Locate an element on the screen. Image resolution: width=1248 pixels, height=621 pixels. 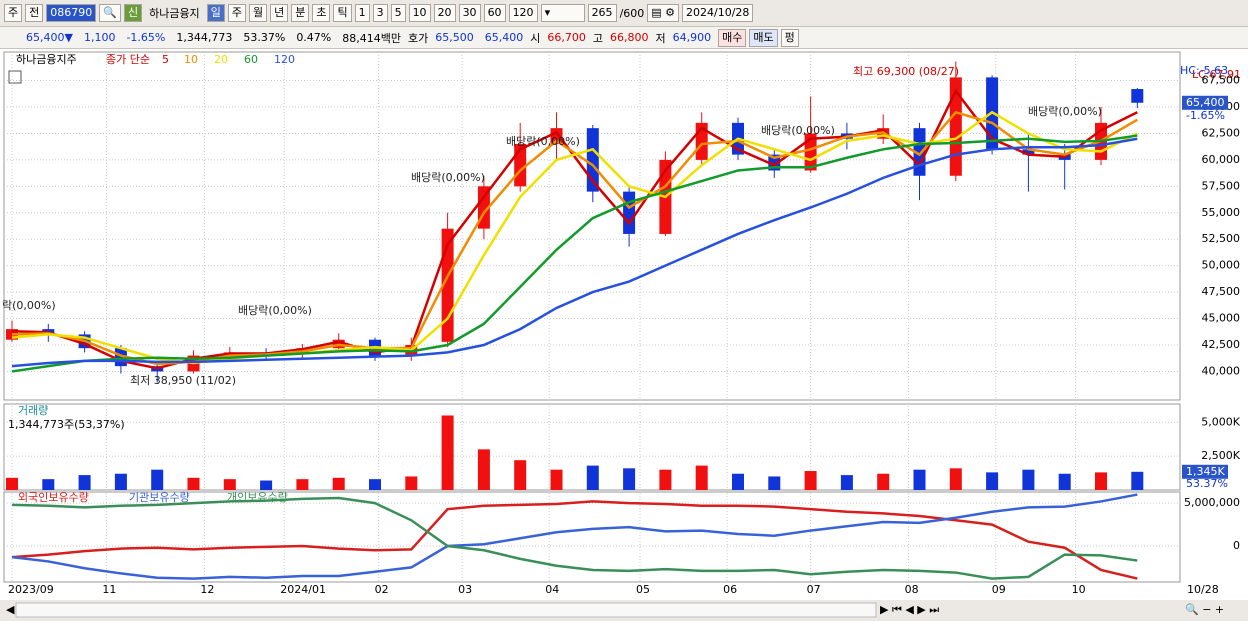
annotation: 최저 38,950 (11/02) is located at coordinates (183, 380).